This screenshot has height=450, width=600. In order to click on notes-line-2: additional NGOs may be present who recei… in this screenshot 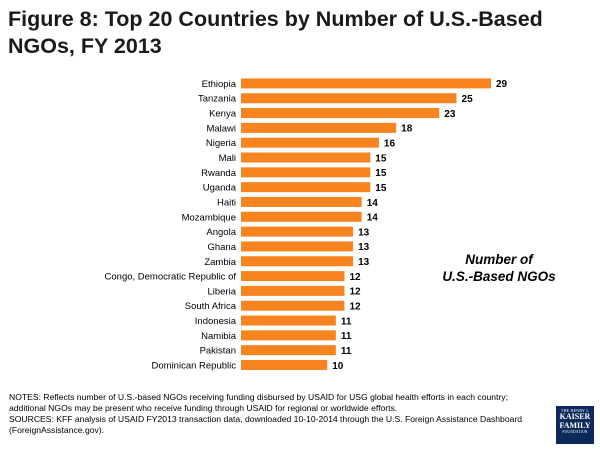, I will do `click(203, 408)`.